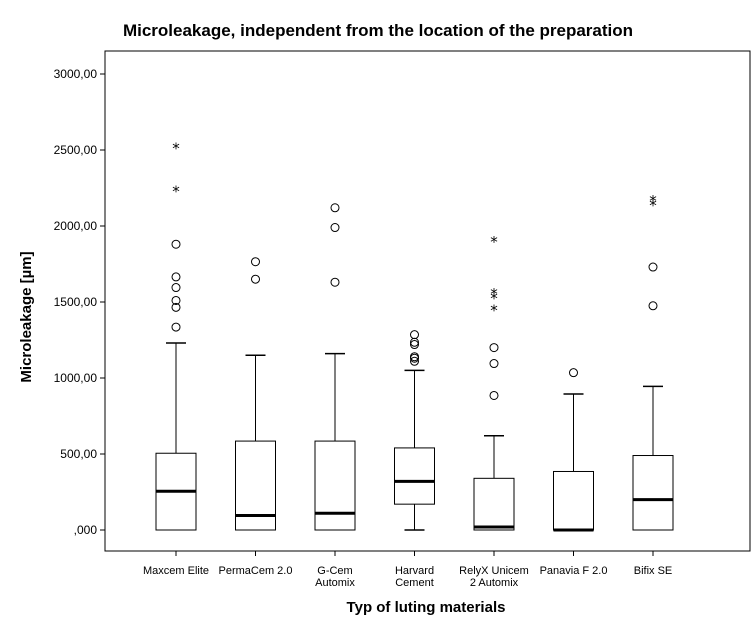 Image resolution: width=756 pixels, height=625 pixels. Describe the element at coordinates (76, 226) in the screenshot. I see `y-tick-label: 2000,00` at that location.